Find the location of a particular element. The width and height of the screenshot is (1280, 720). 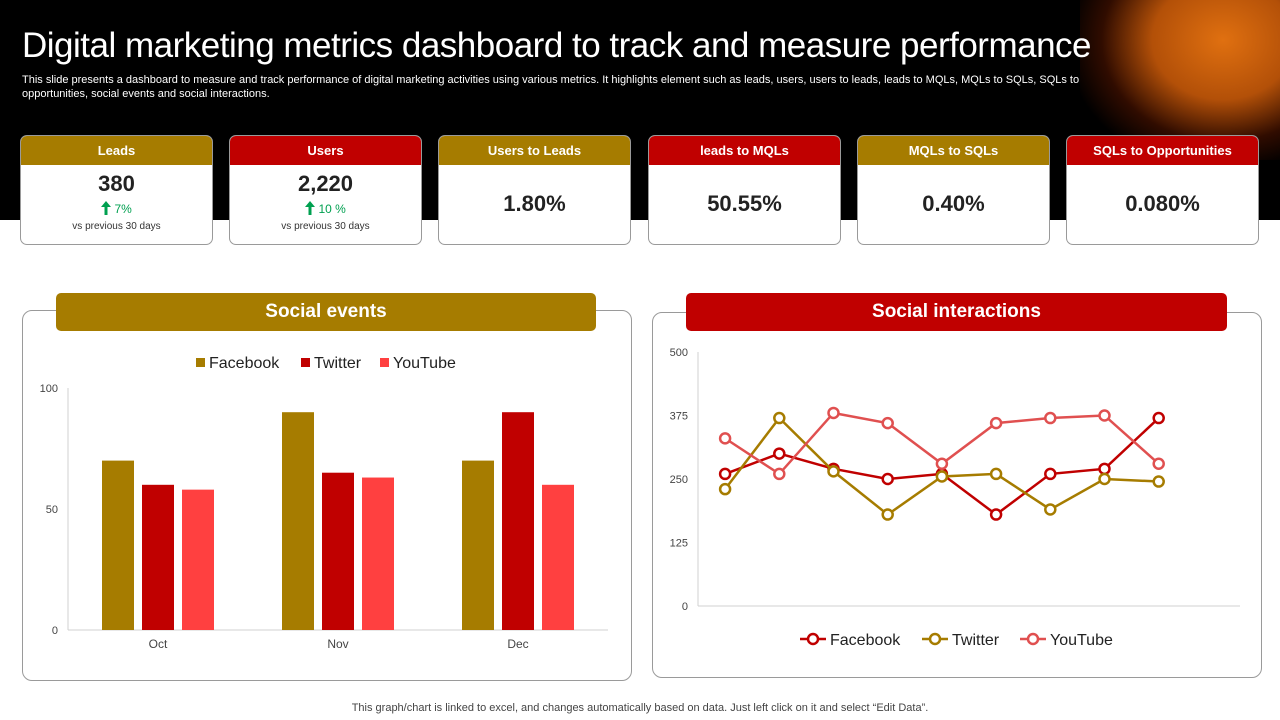

legend-marker-youtube is located at coordinates (1033, 639).